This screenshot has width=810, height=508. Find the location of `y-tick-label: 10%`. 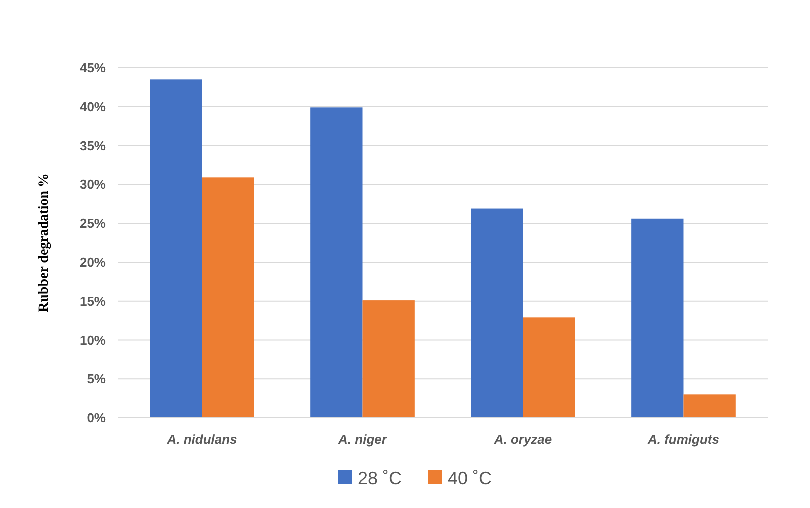

y-tick-label: 10% is located at coordinates (93, 340).